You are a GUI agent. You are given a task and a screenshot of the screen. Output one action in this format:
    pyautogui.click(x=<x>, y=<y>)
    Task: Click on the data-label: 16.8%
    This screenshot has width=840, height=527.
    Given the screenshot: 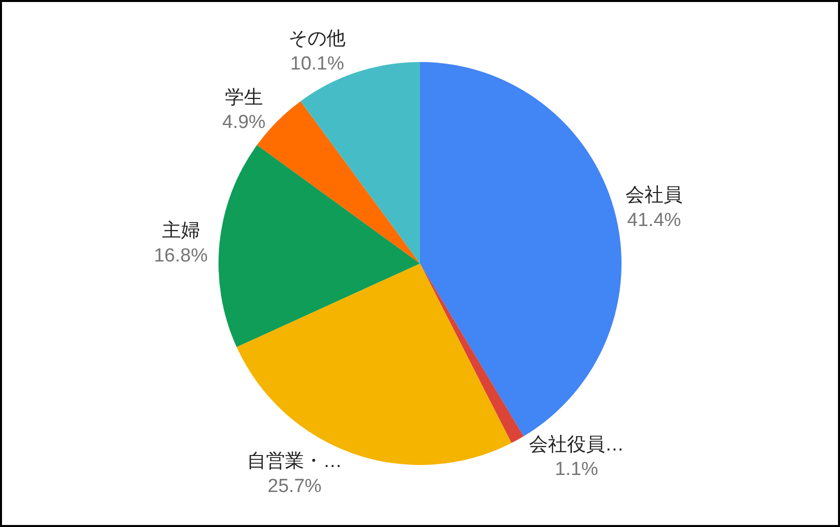 What is the action you would take?
    pyautogui.click(x=181, y=255)
    